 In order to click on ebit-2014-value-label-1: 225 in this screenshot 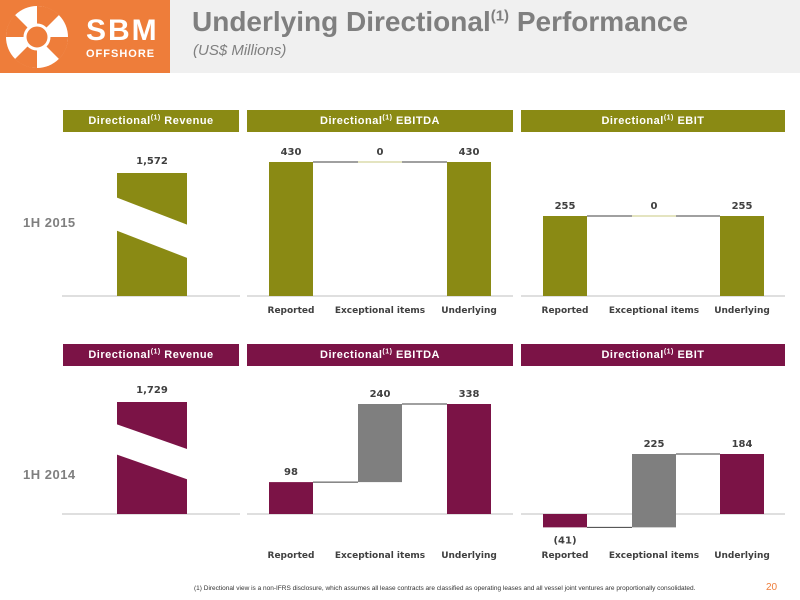, I will do `click(654, 444)`.